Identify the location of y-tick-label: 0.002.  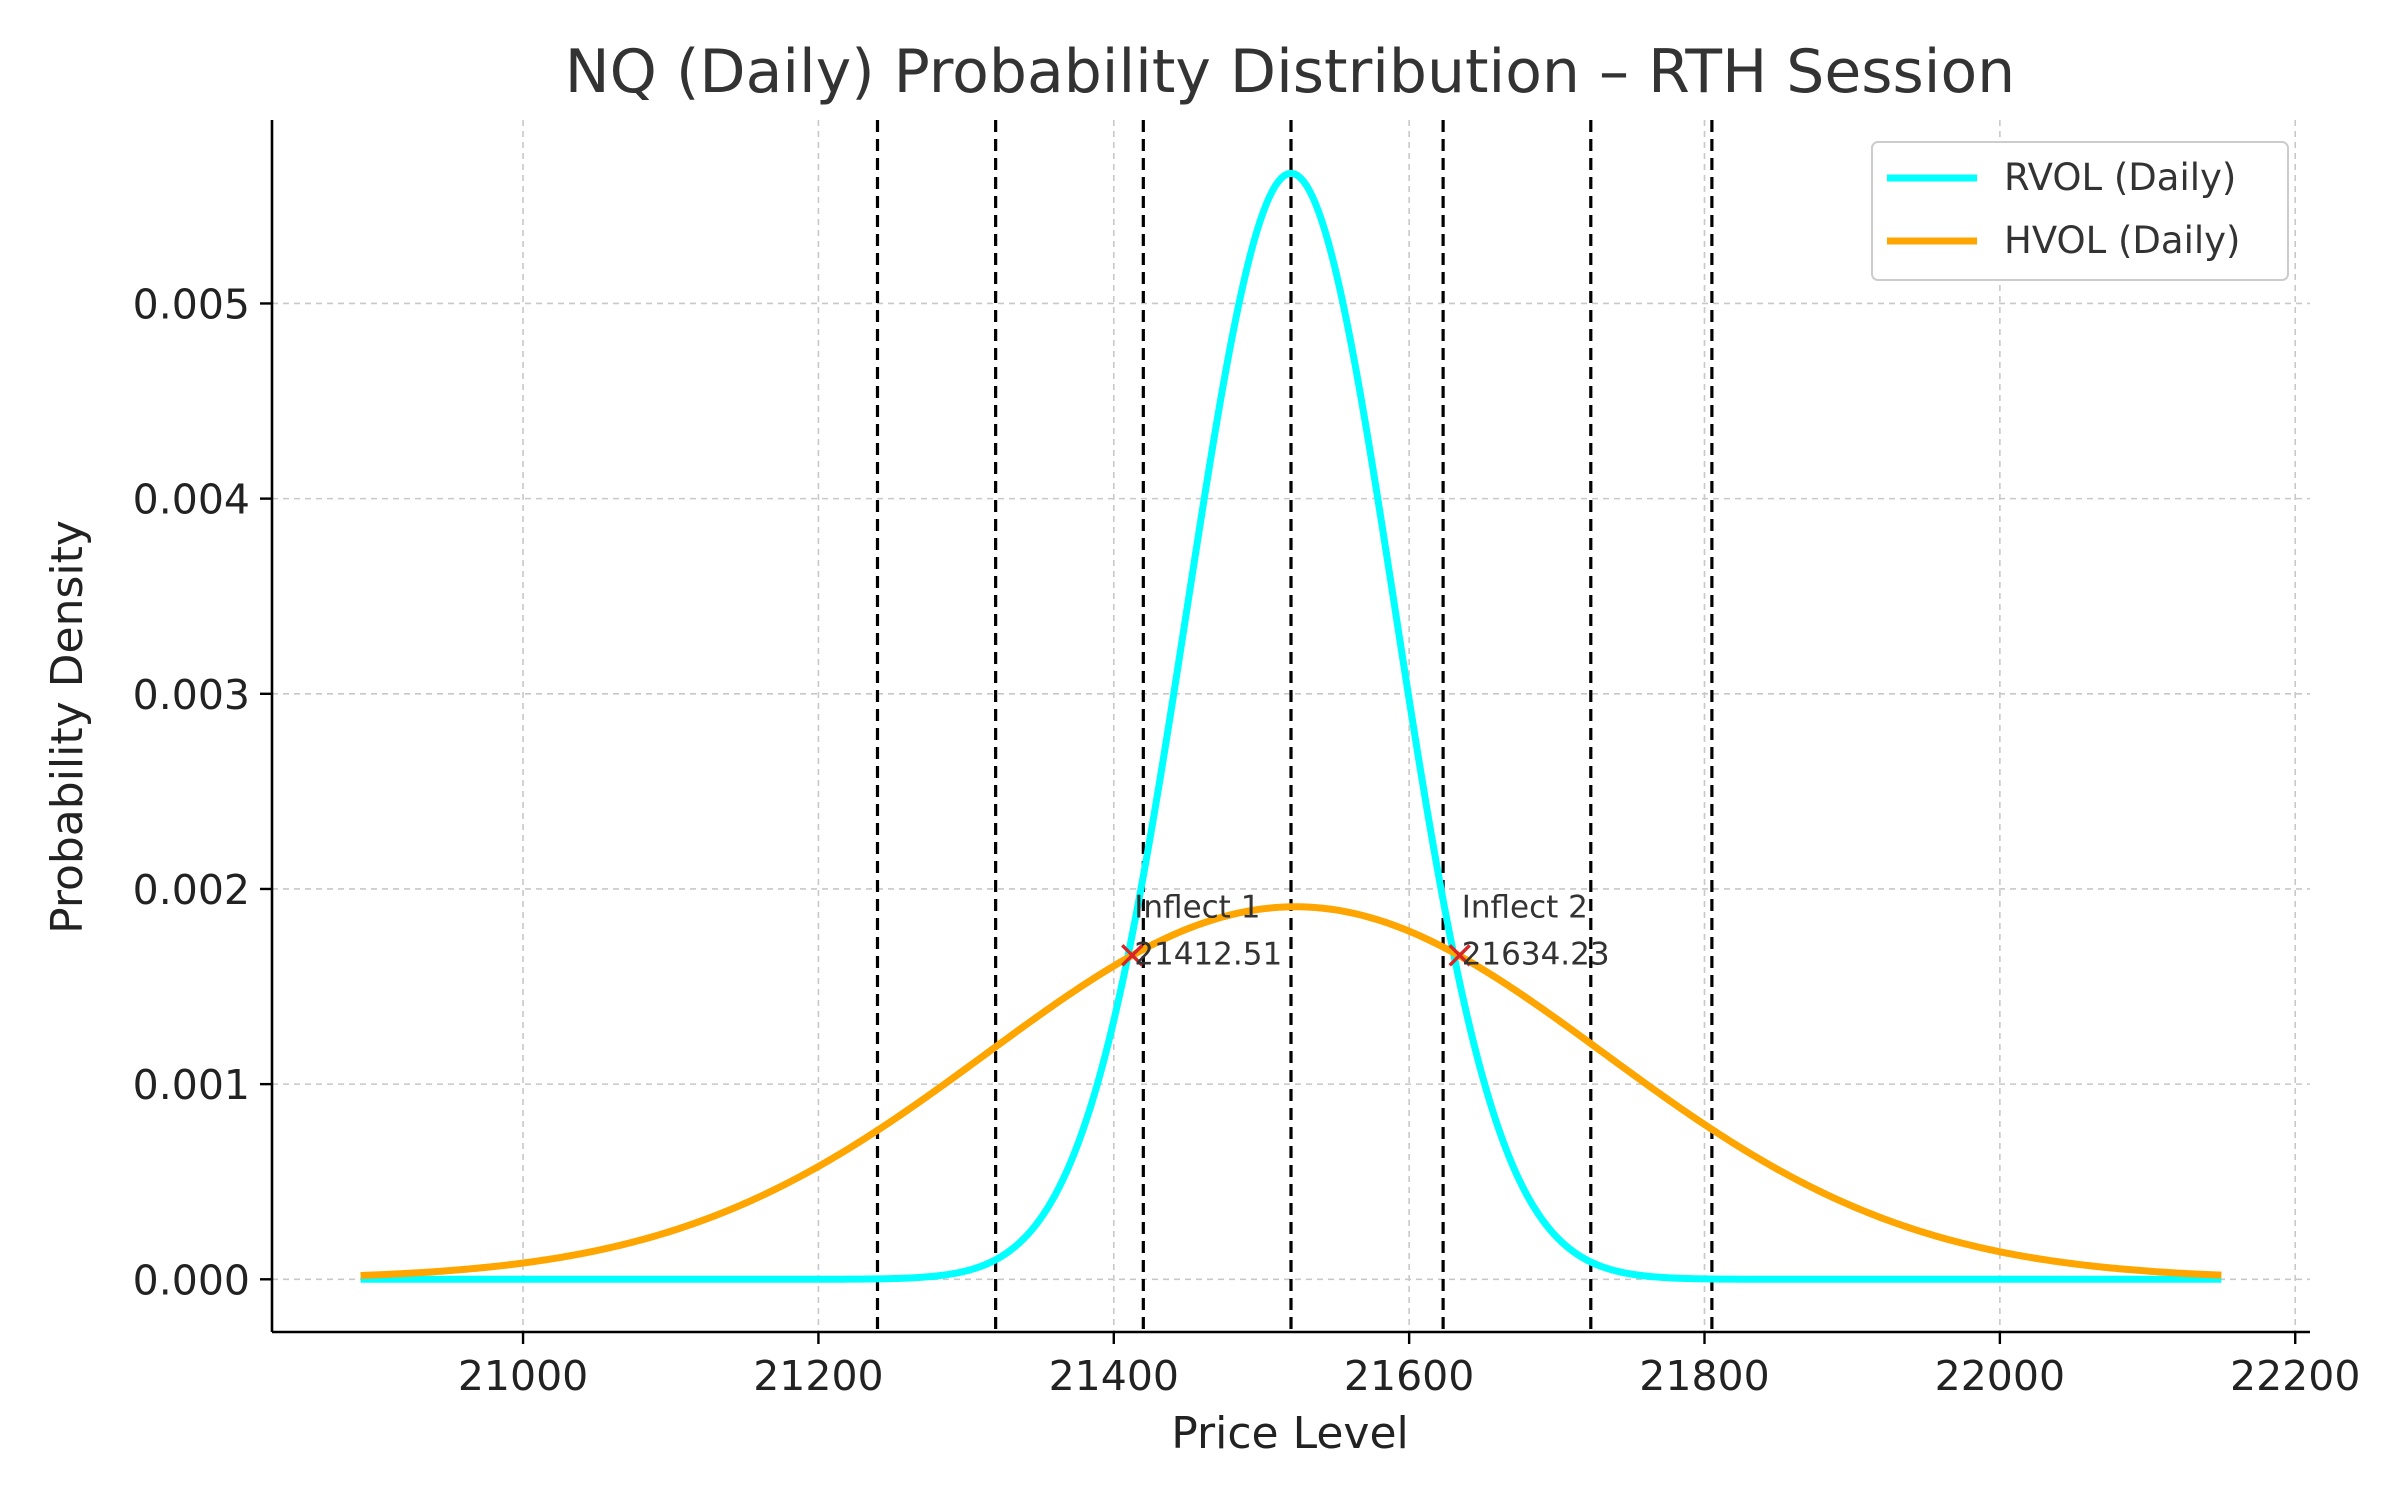
(191, 890).